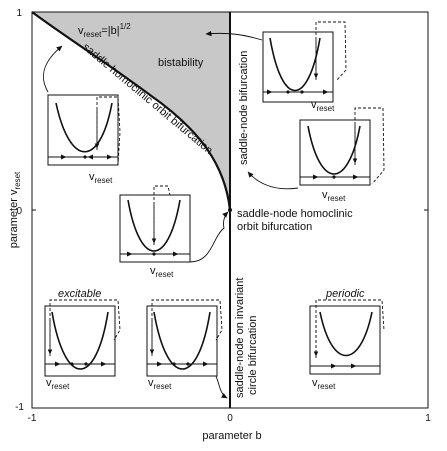 Image resolution: width=447 pixels, height=451 pixels. I want to click on periodic-label: periodic, so click(345, 294).